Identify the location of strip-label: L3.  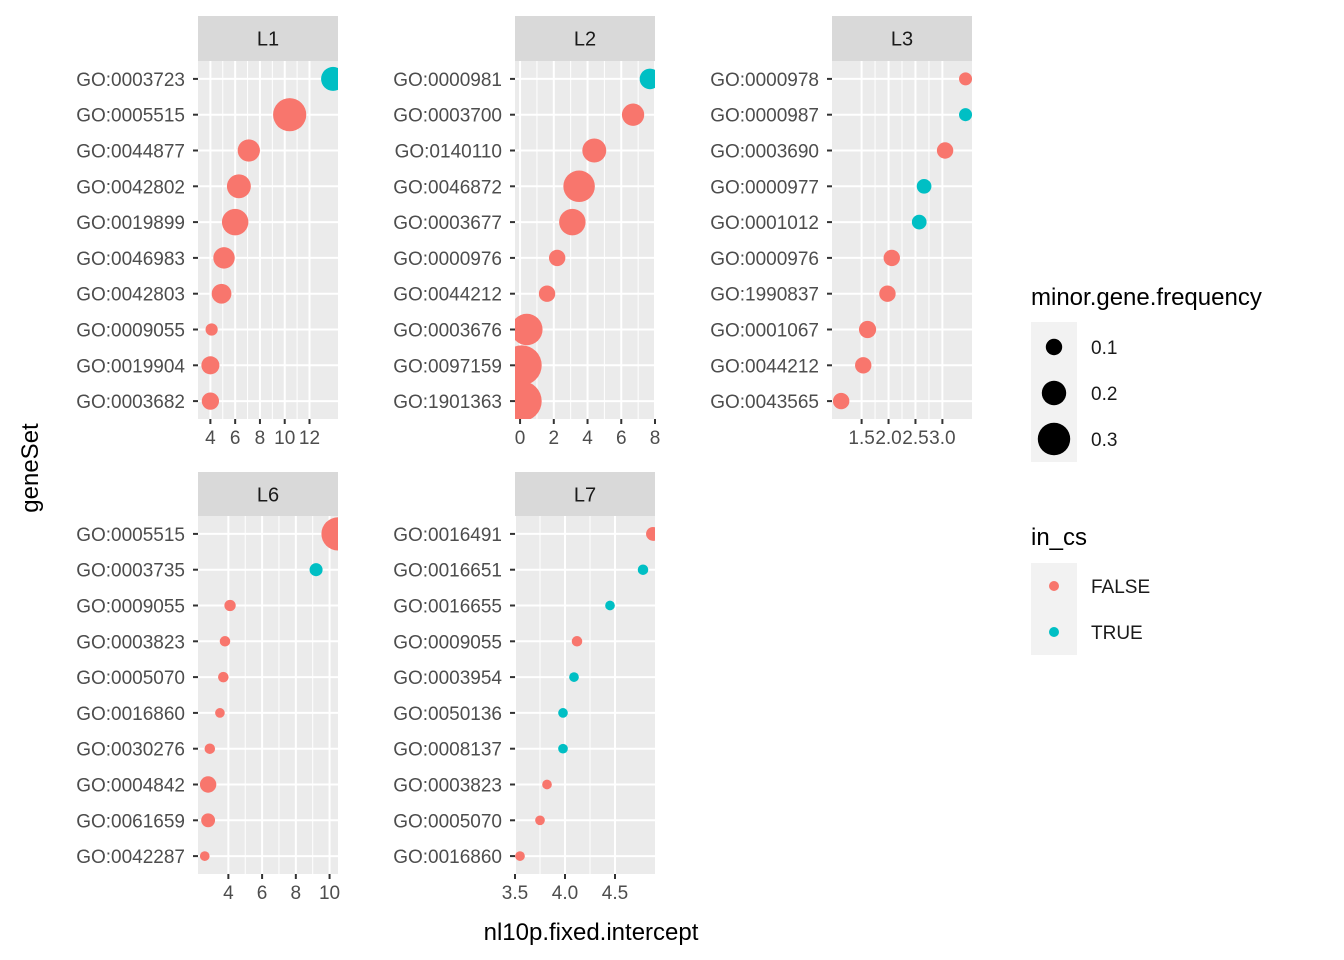
(902, 40).